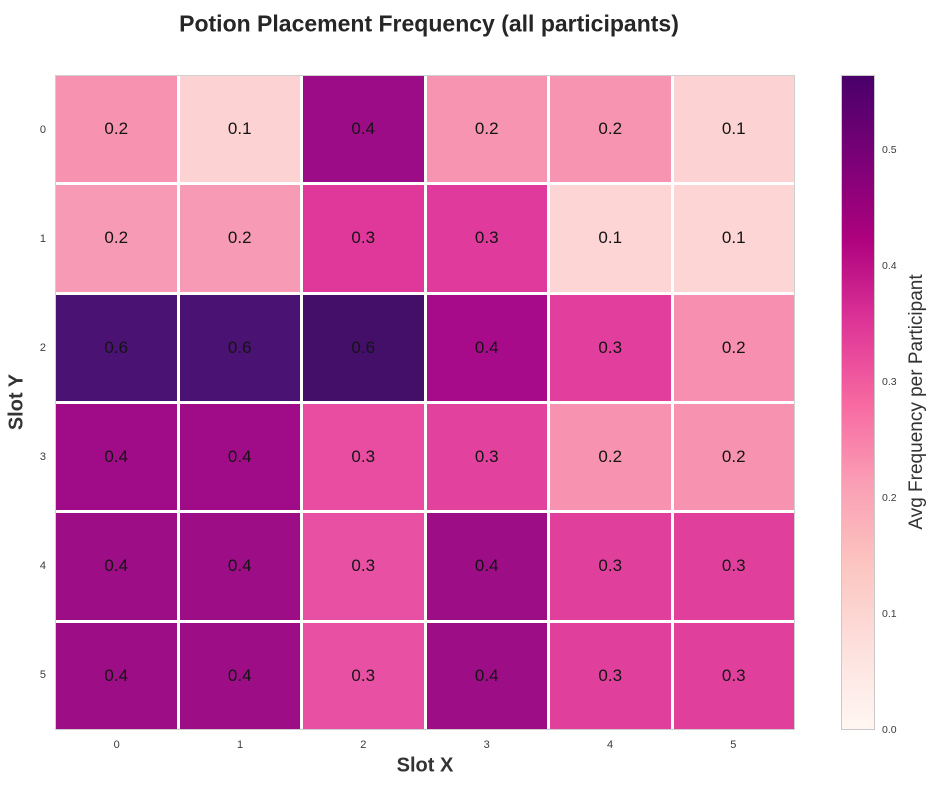 This screenshot has height=790, width=939. What do you see at coordinates (42, 129) in the screenshot?
I see `y-tick-label: 0` at bounding box center [42, 129].